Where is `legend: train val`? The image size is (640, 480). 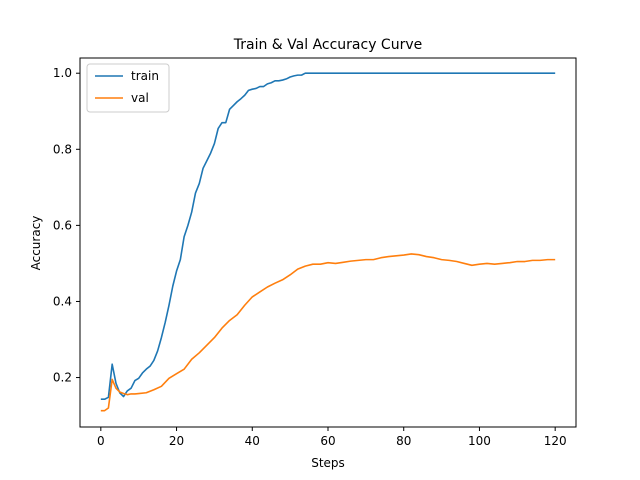
legend: train val is located at coordinates (128, 88).